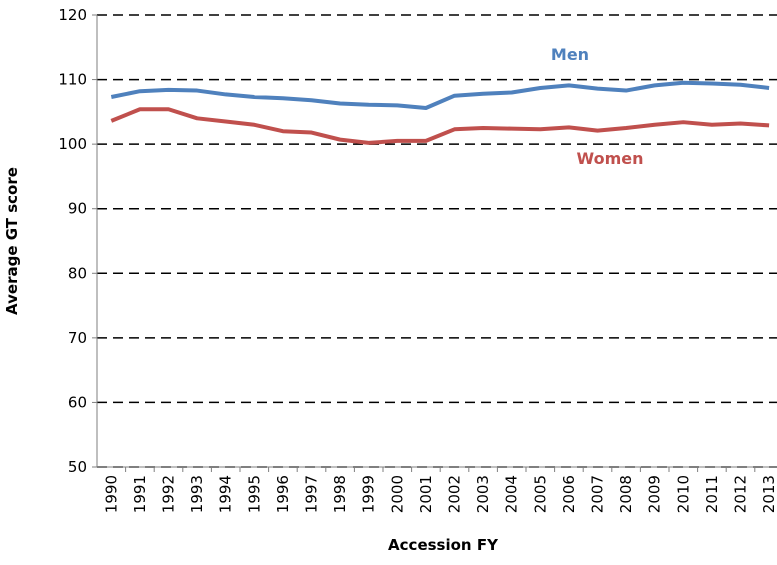  Describe the element at coordinates (512, 494) in the screenshot. I see `x-tick-label: 2004` at that location.